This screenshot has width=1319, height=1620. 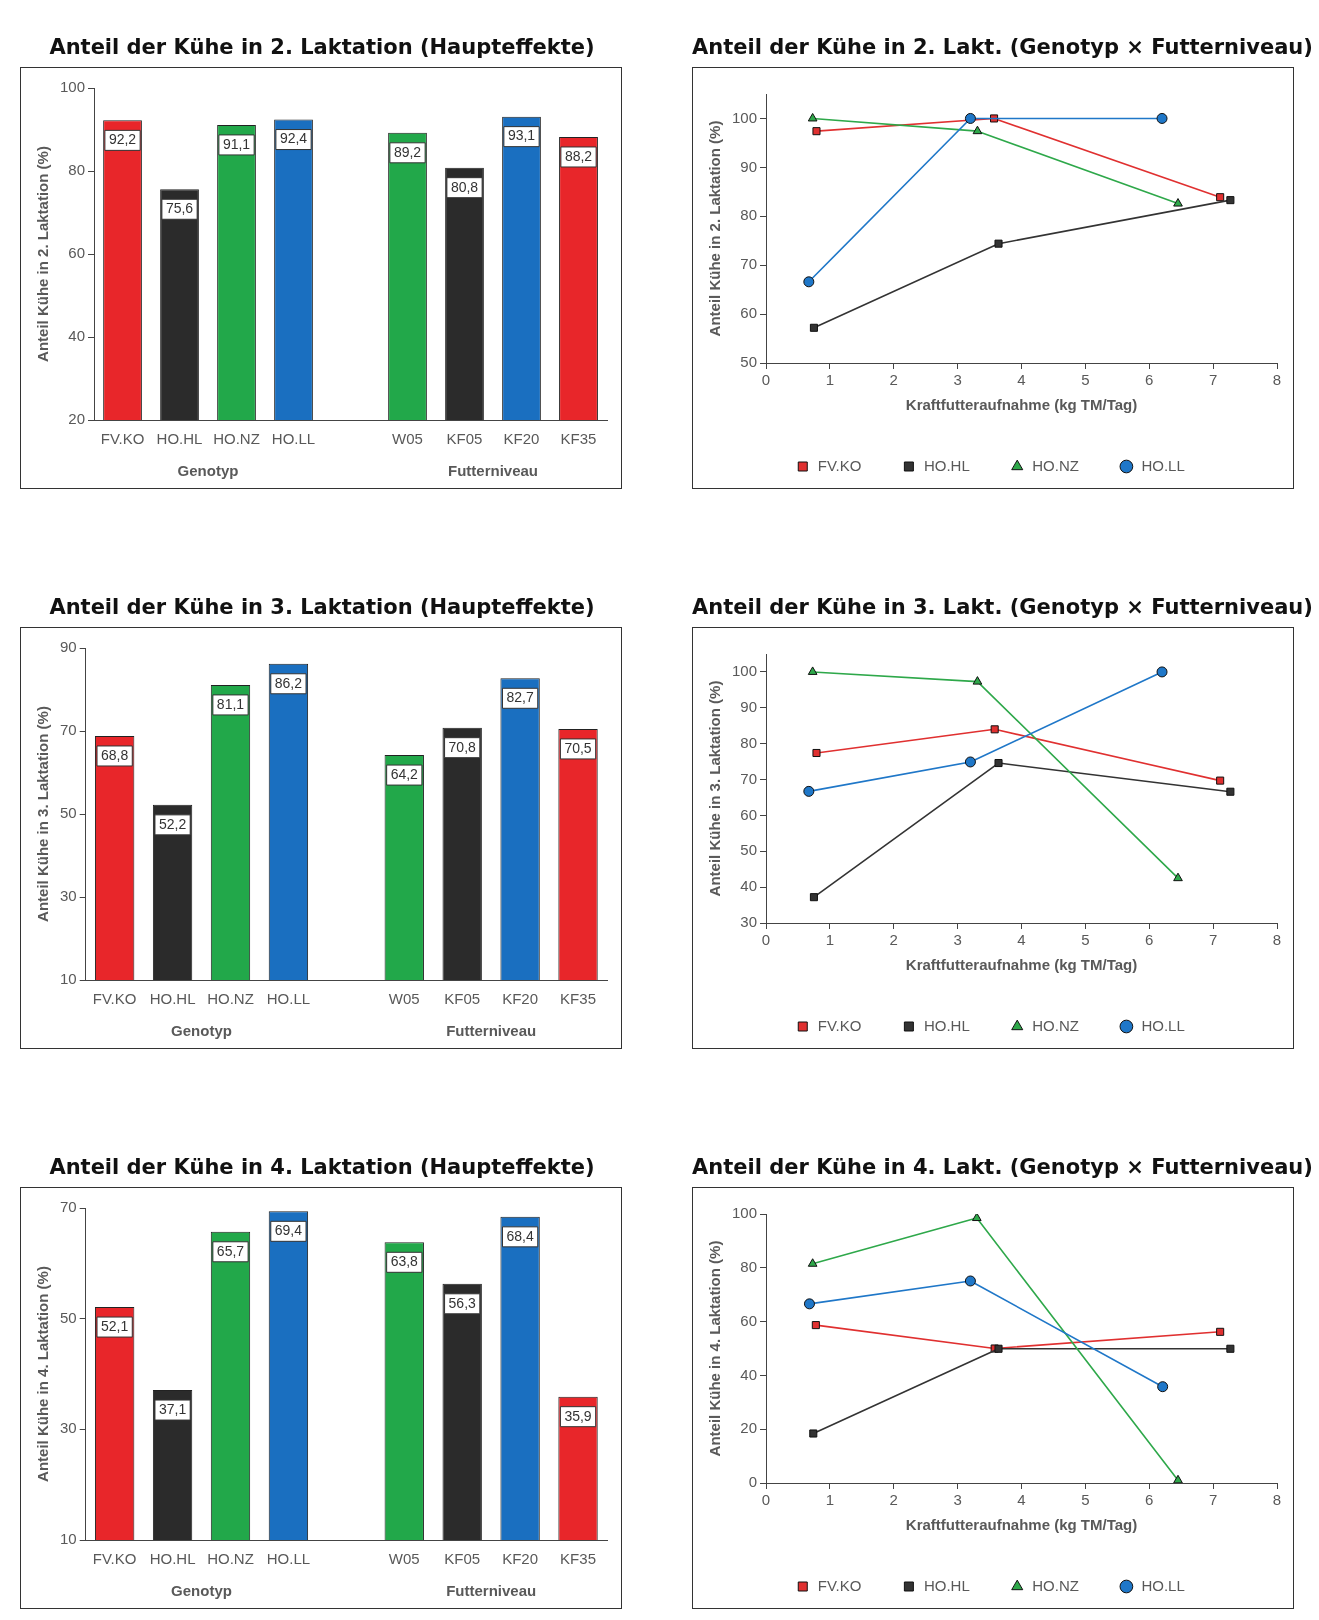 What do you see at coordinates (407, 151) in the screenshot?
I see `data-label: 89,2` at bounding box center [407, 151].